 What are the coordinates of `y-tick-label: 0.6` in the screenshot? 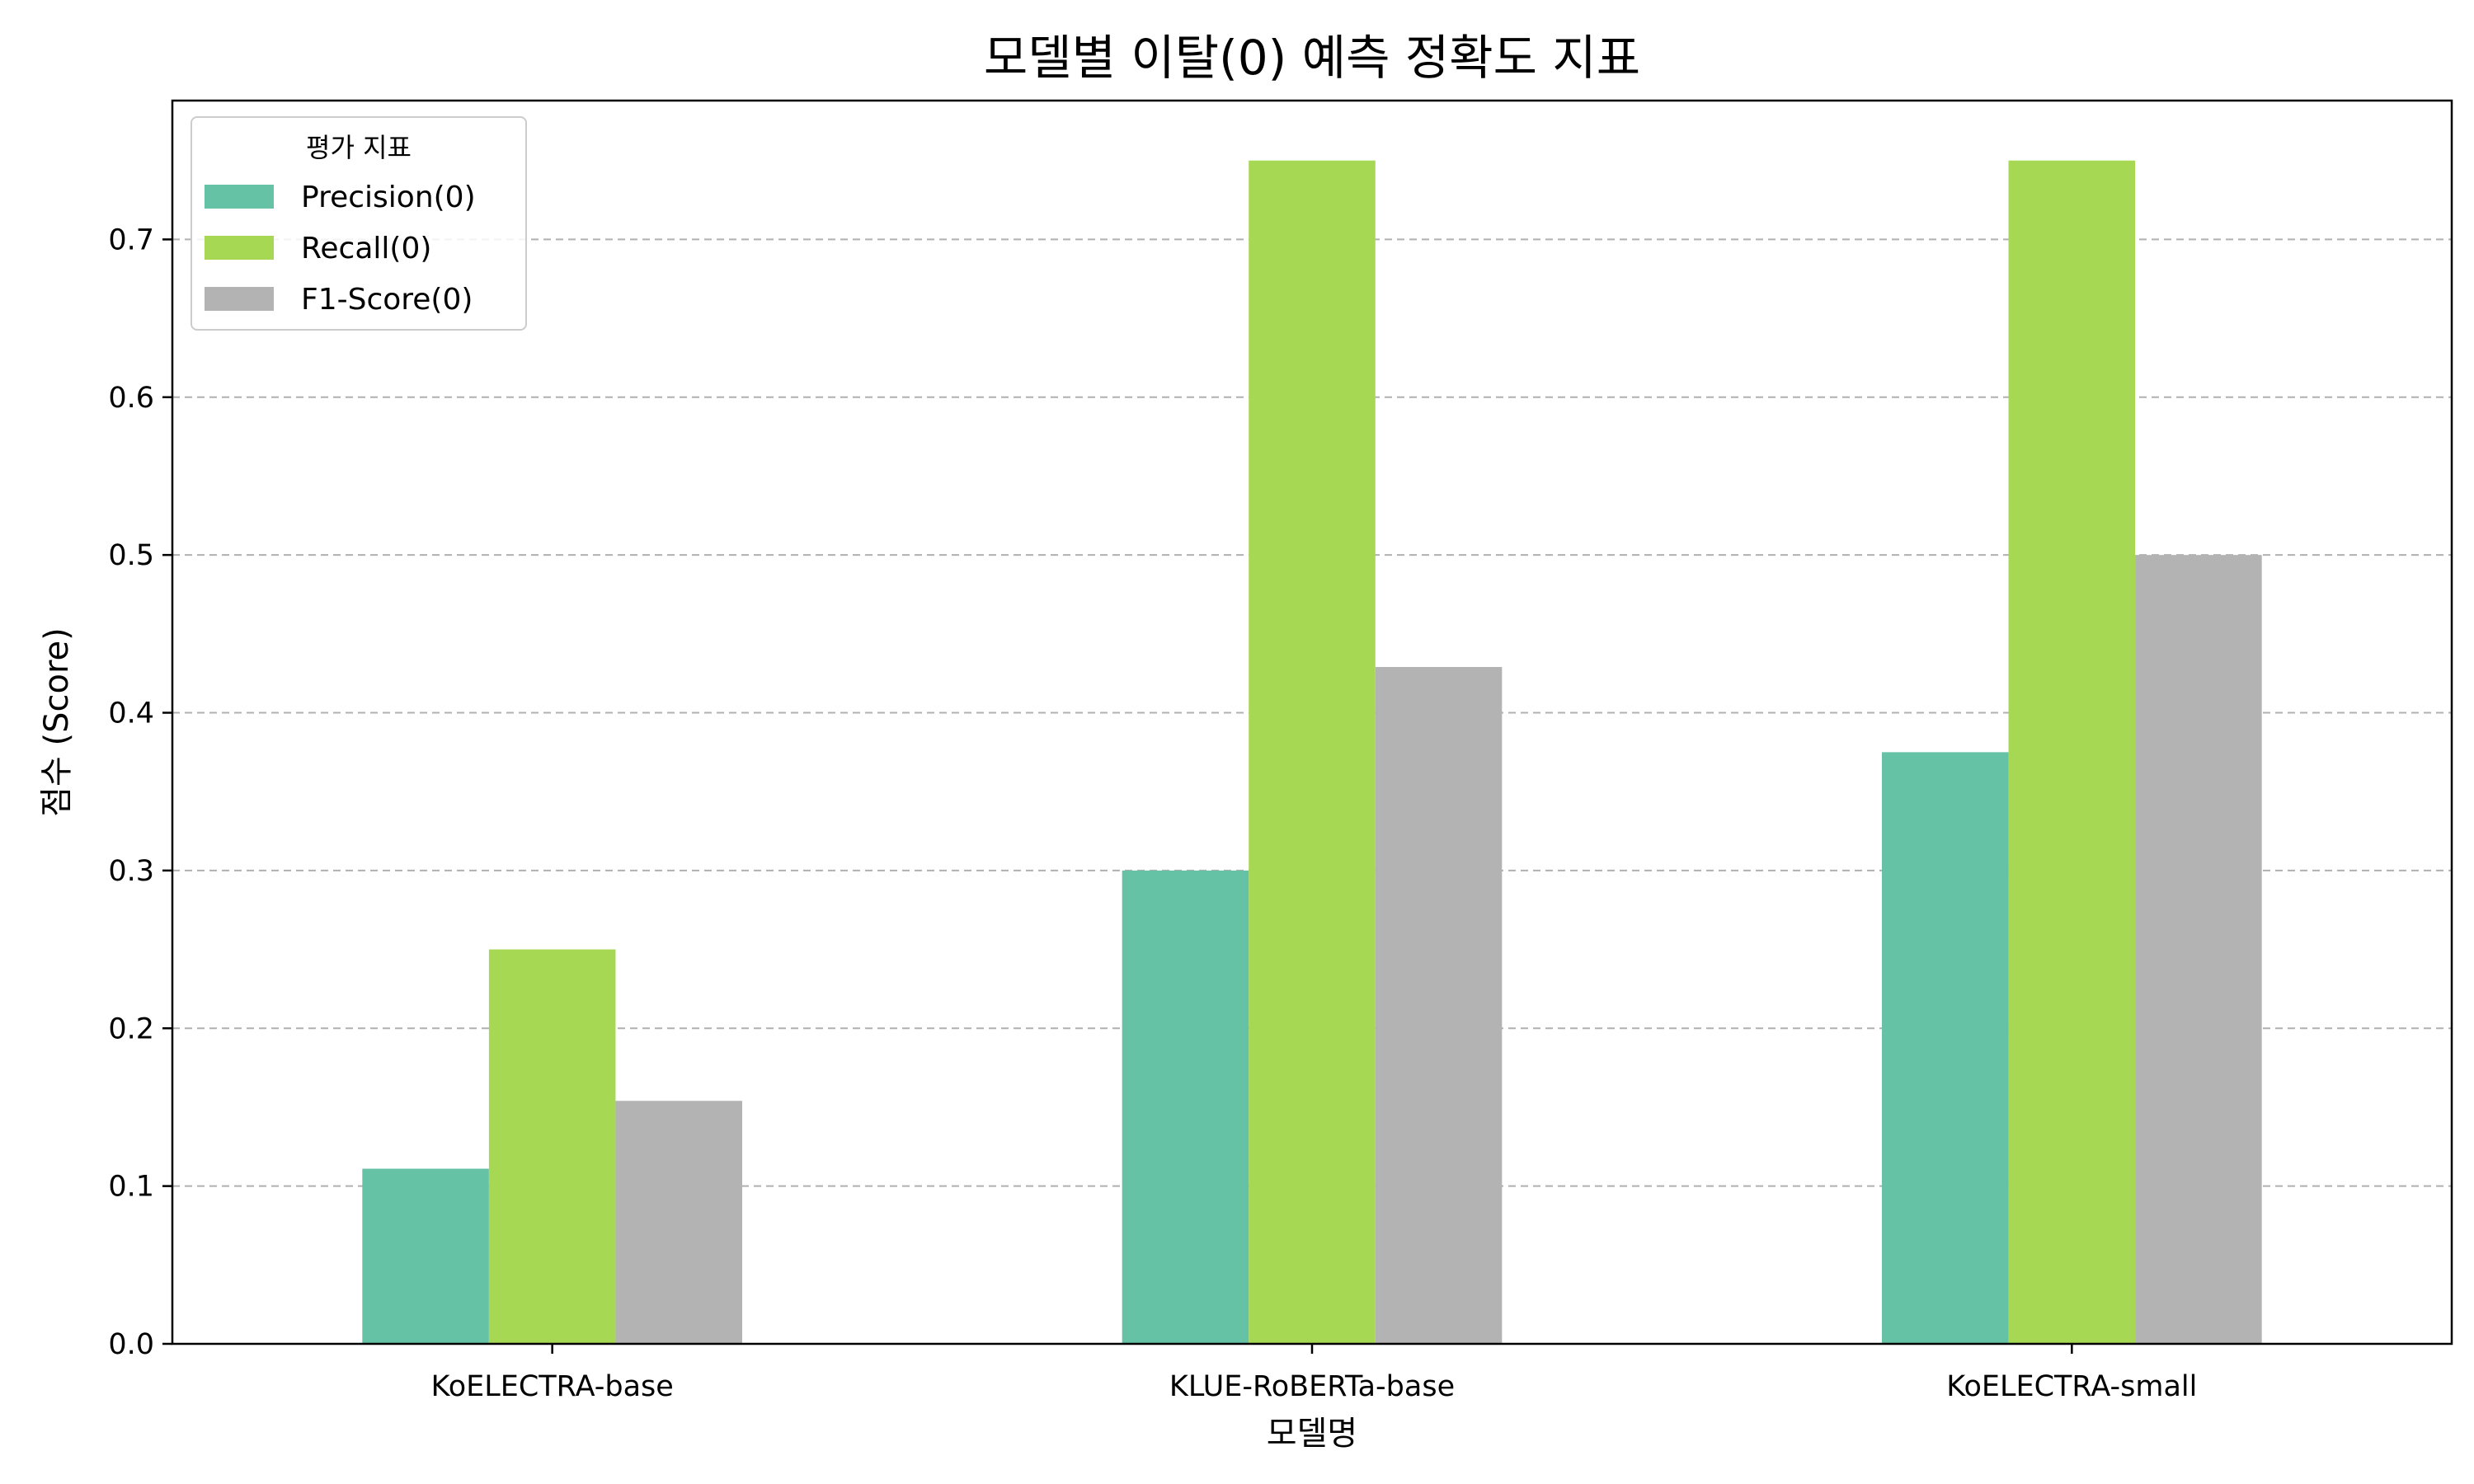 It's located at (131, 398).